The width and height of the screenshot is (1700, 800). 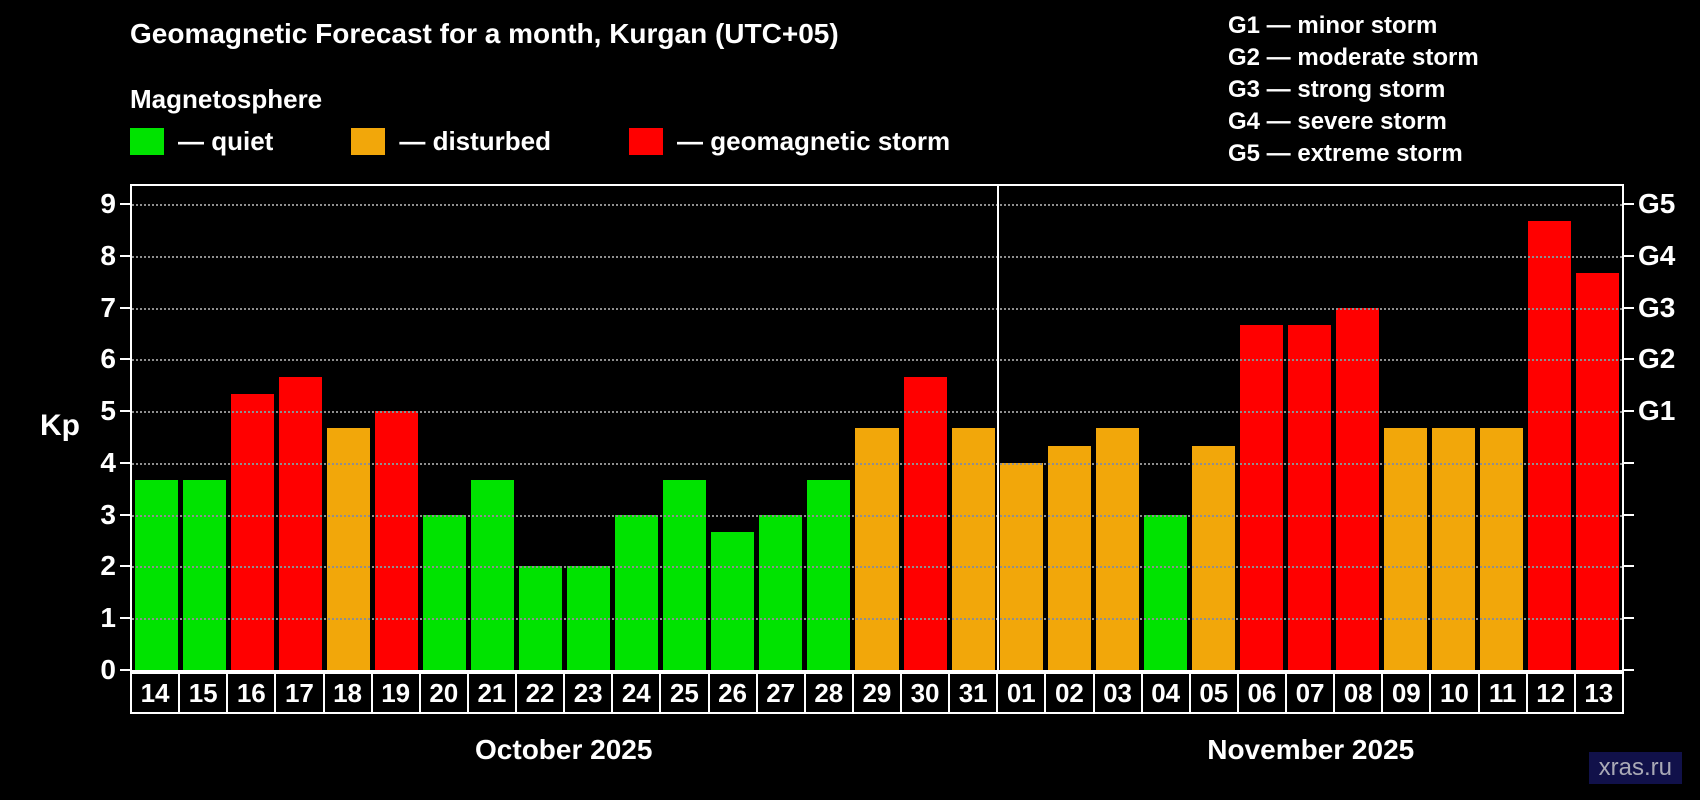 I want to click on date-cell: 23, so click(x=588, y=693).